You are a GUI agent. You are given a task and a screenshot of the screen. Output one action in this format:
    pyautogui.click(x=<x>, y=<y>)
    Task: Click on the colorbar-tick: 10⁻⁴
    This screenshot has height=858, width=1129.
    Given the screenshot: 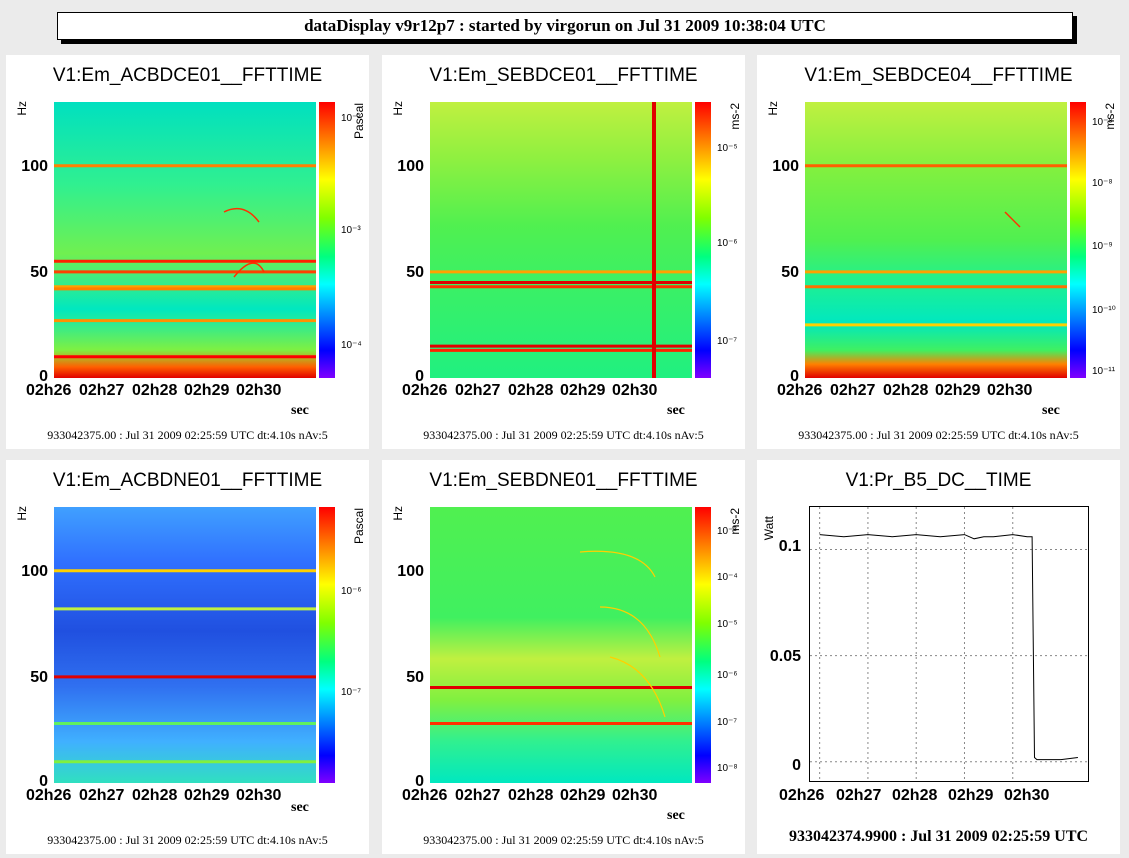 What is the action you would take?
    pyautogui.click(x=351, y=345)
    